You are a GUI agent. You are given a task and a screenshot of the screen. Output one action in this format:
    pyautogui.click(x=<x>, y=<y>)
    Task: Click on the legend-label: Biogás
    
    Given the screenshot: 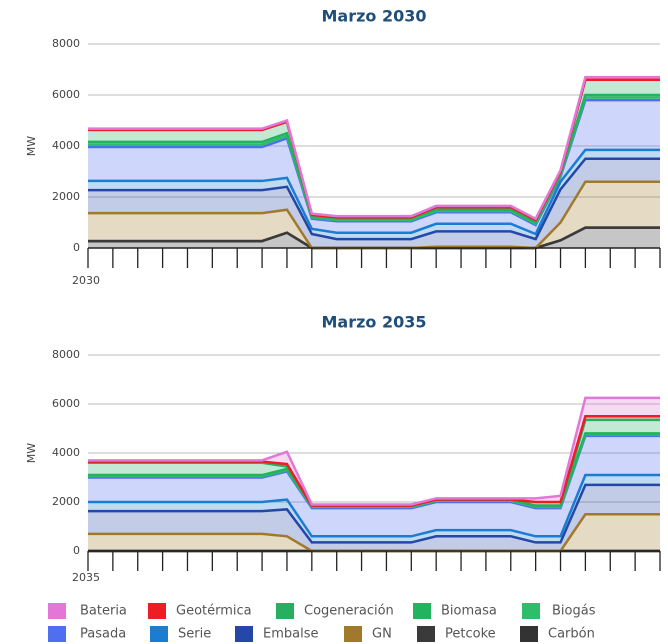 What is the action you would take?
    pyautogui.click(x=574, y=611)
    